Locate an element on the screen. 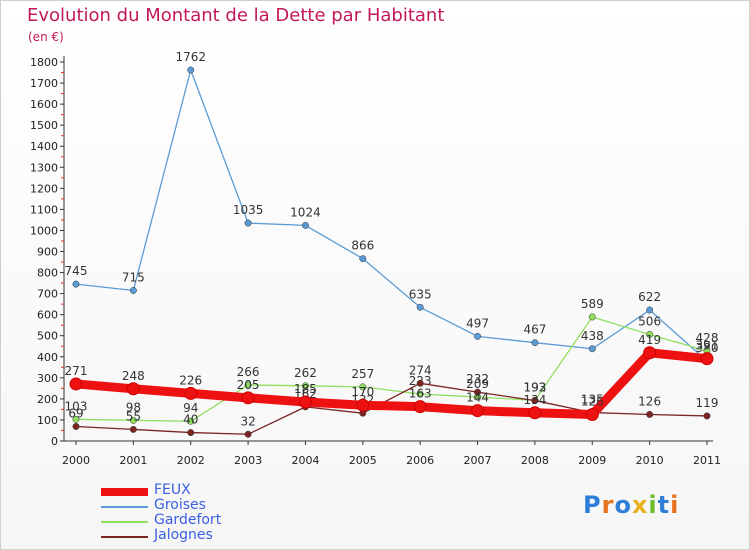 The height and width of the screenshot is (550, 750). data-label-jalognes: 69 is located at coordinates (75, 413).